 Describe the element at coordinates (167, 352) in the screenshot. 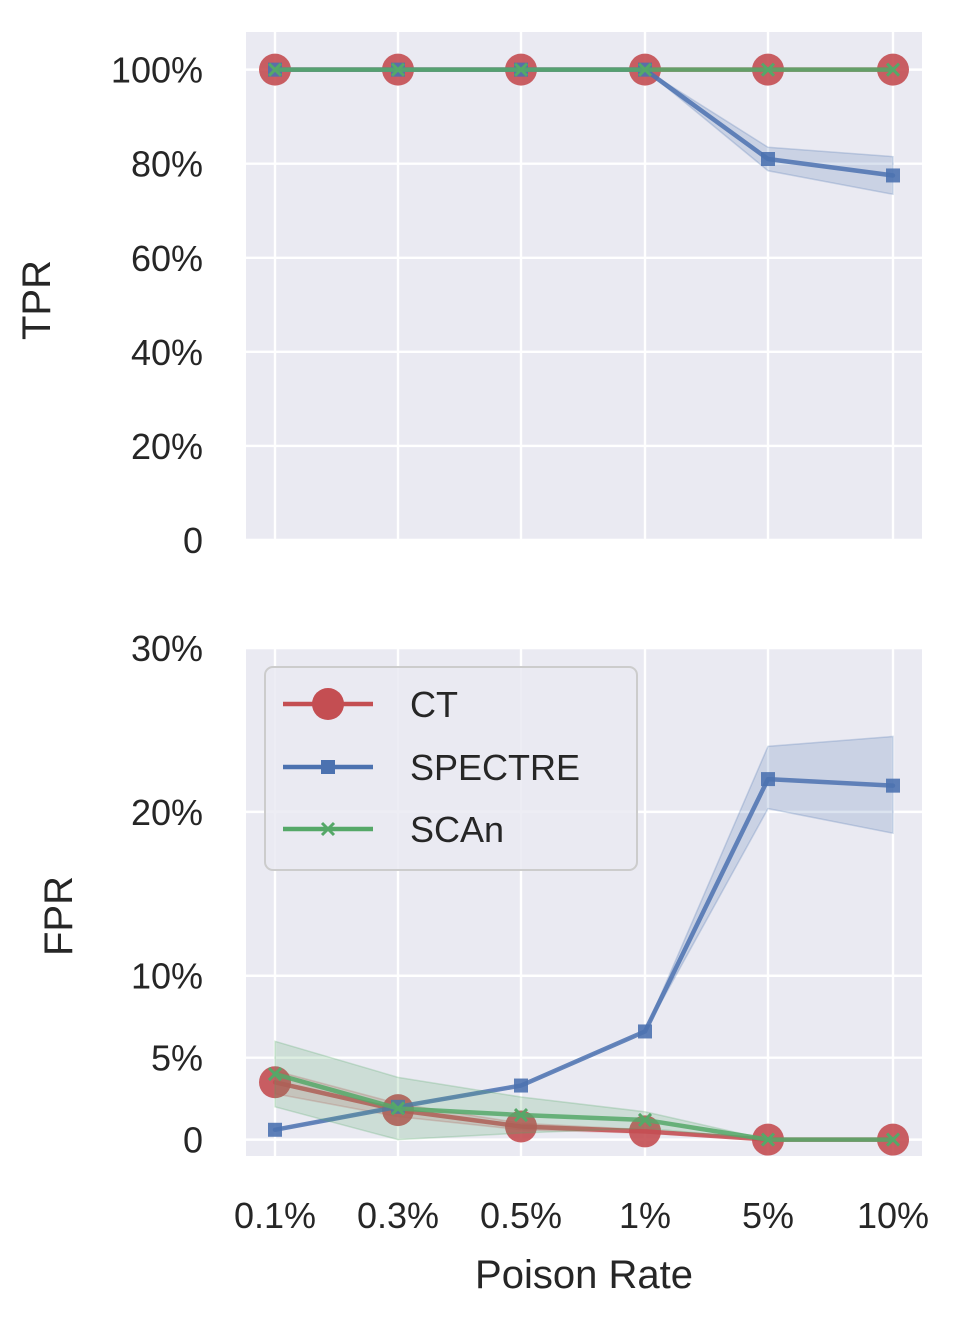

I see `y-tick-label-2: 40%` at that location.